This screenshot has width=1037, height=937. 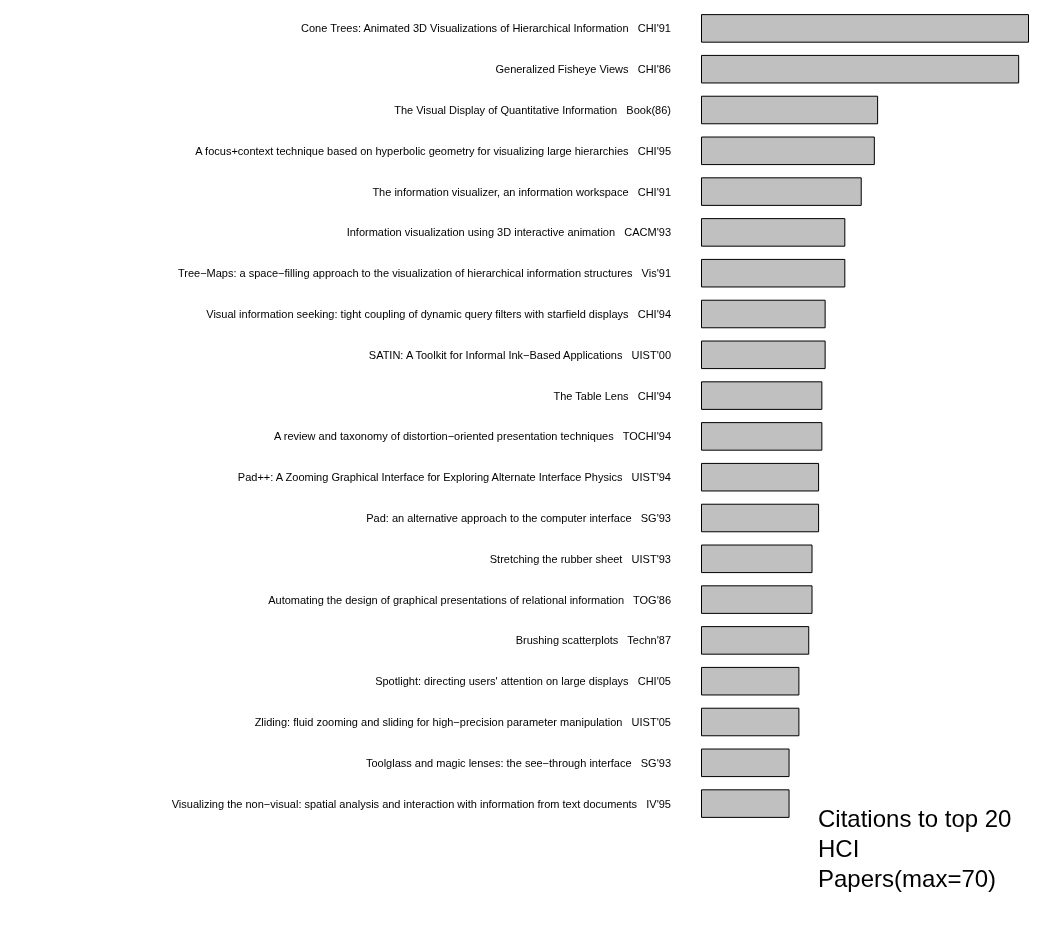 What do you see at coordinates (521, 191) in the screenshot?
I see `y-tick-label: The information visualizer, an information workspace CHI'91` at bounding box center [521, 191].